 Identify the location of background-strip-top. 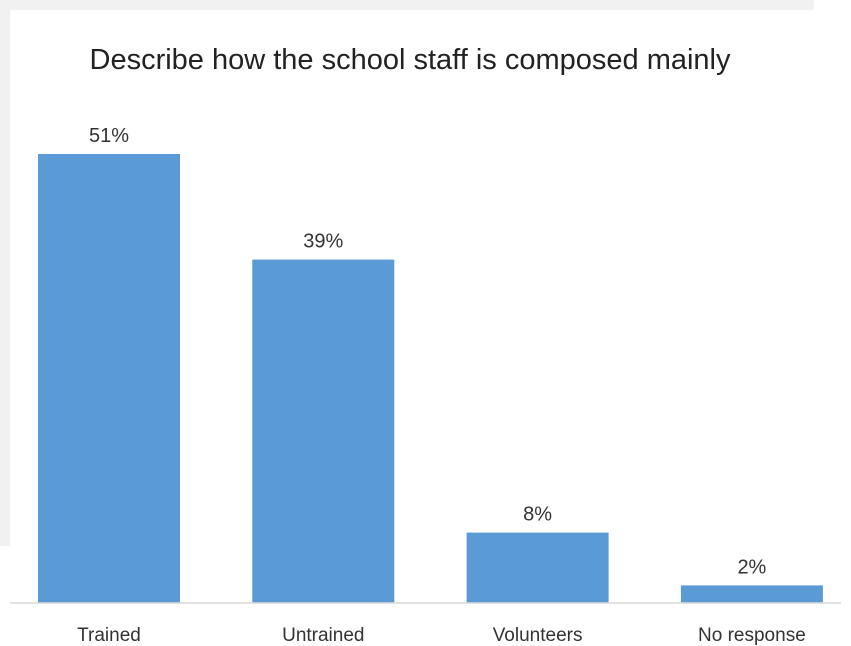
(407, 5).